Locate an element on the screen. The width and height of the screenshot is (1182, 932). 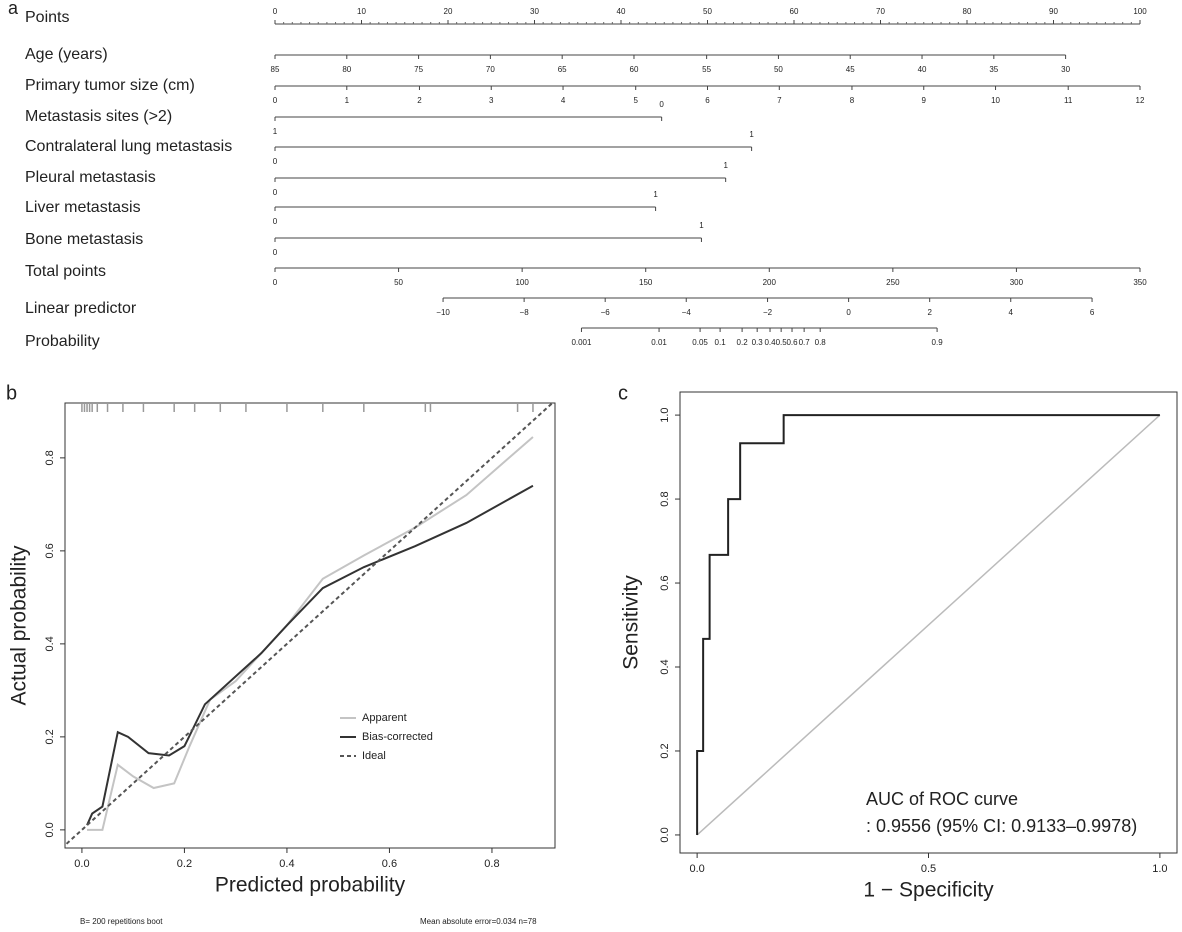
scale-name: Primary tumor size (cm) is located at coordinates (110, 85).